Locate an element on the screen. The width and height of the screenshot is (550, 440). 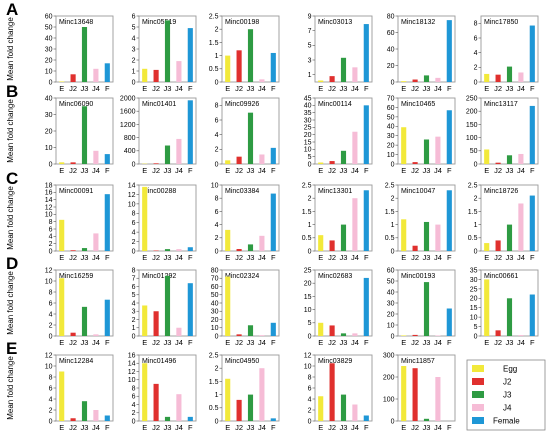
bar-minc02683-f is located at coordinates (366, 306).